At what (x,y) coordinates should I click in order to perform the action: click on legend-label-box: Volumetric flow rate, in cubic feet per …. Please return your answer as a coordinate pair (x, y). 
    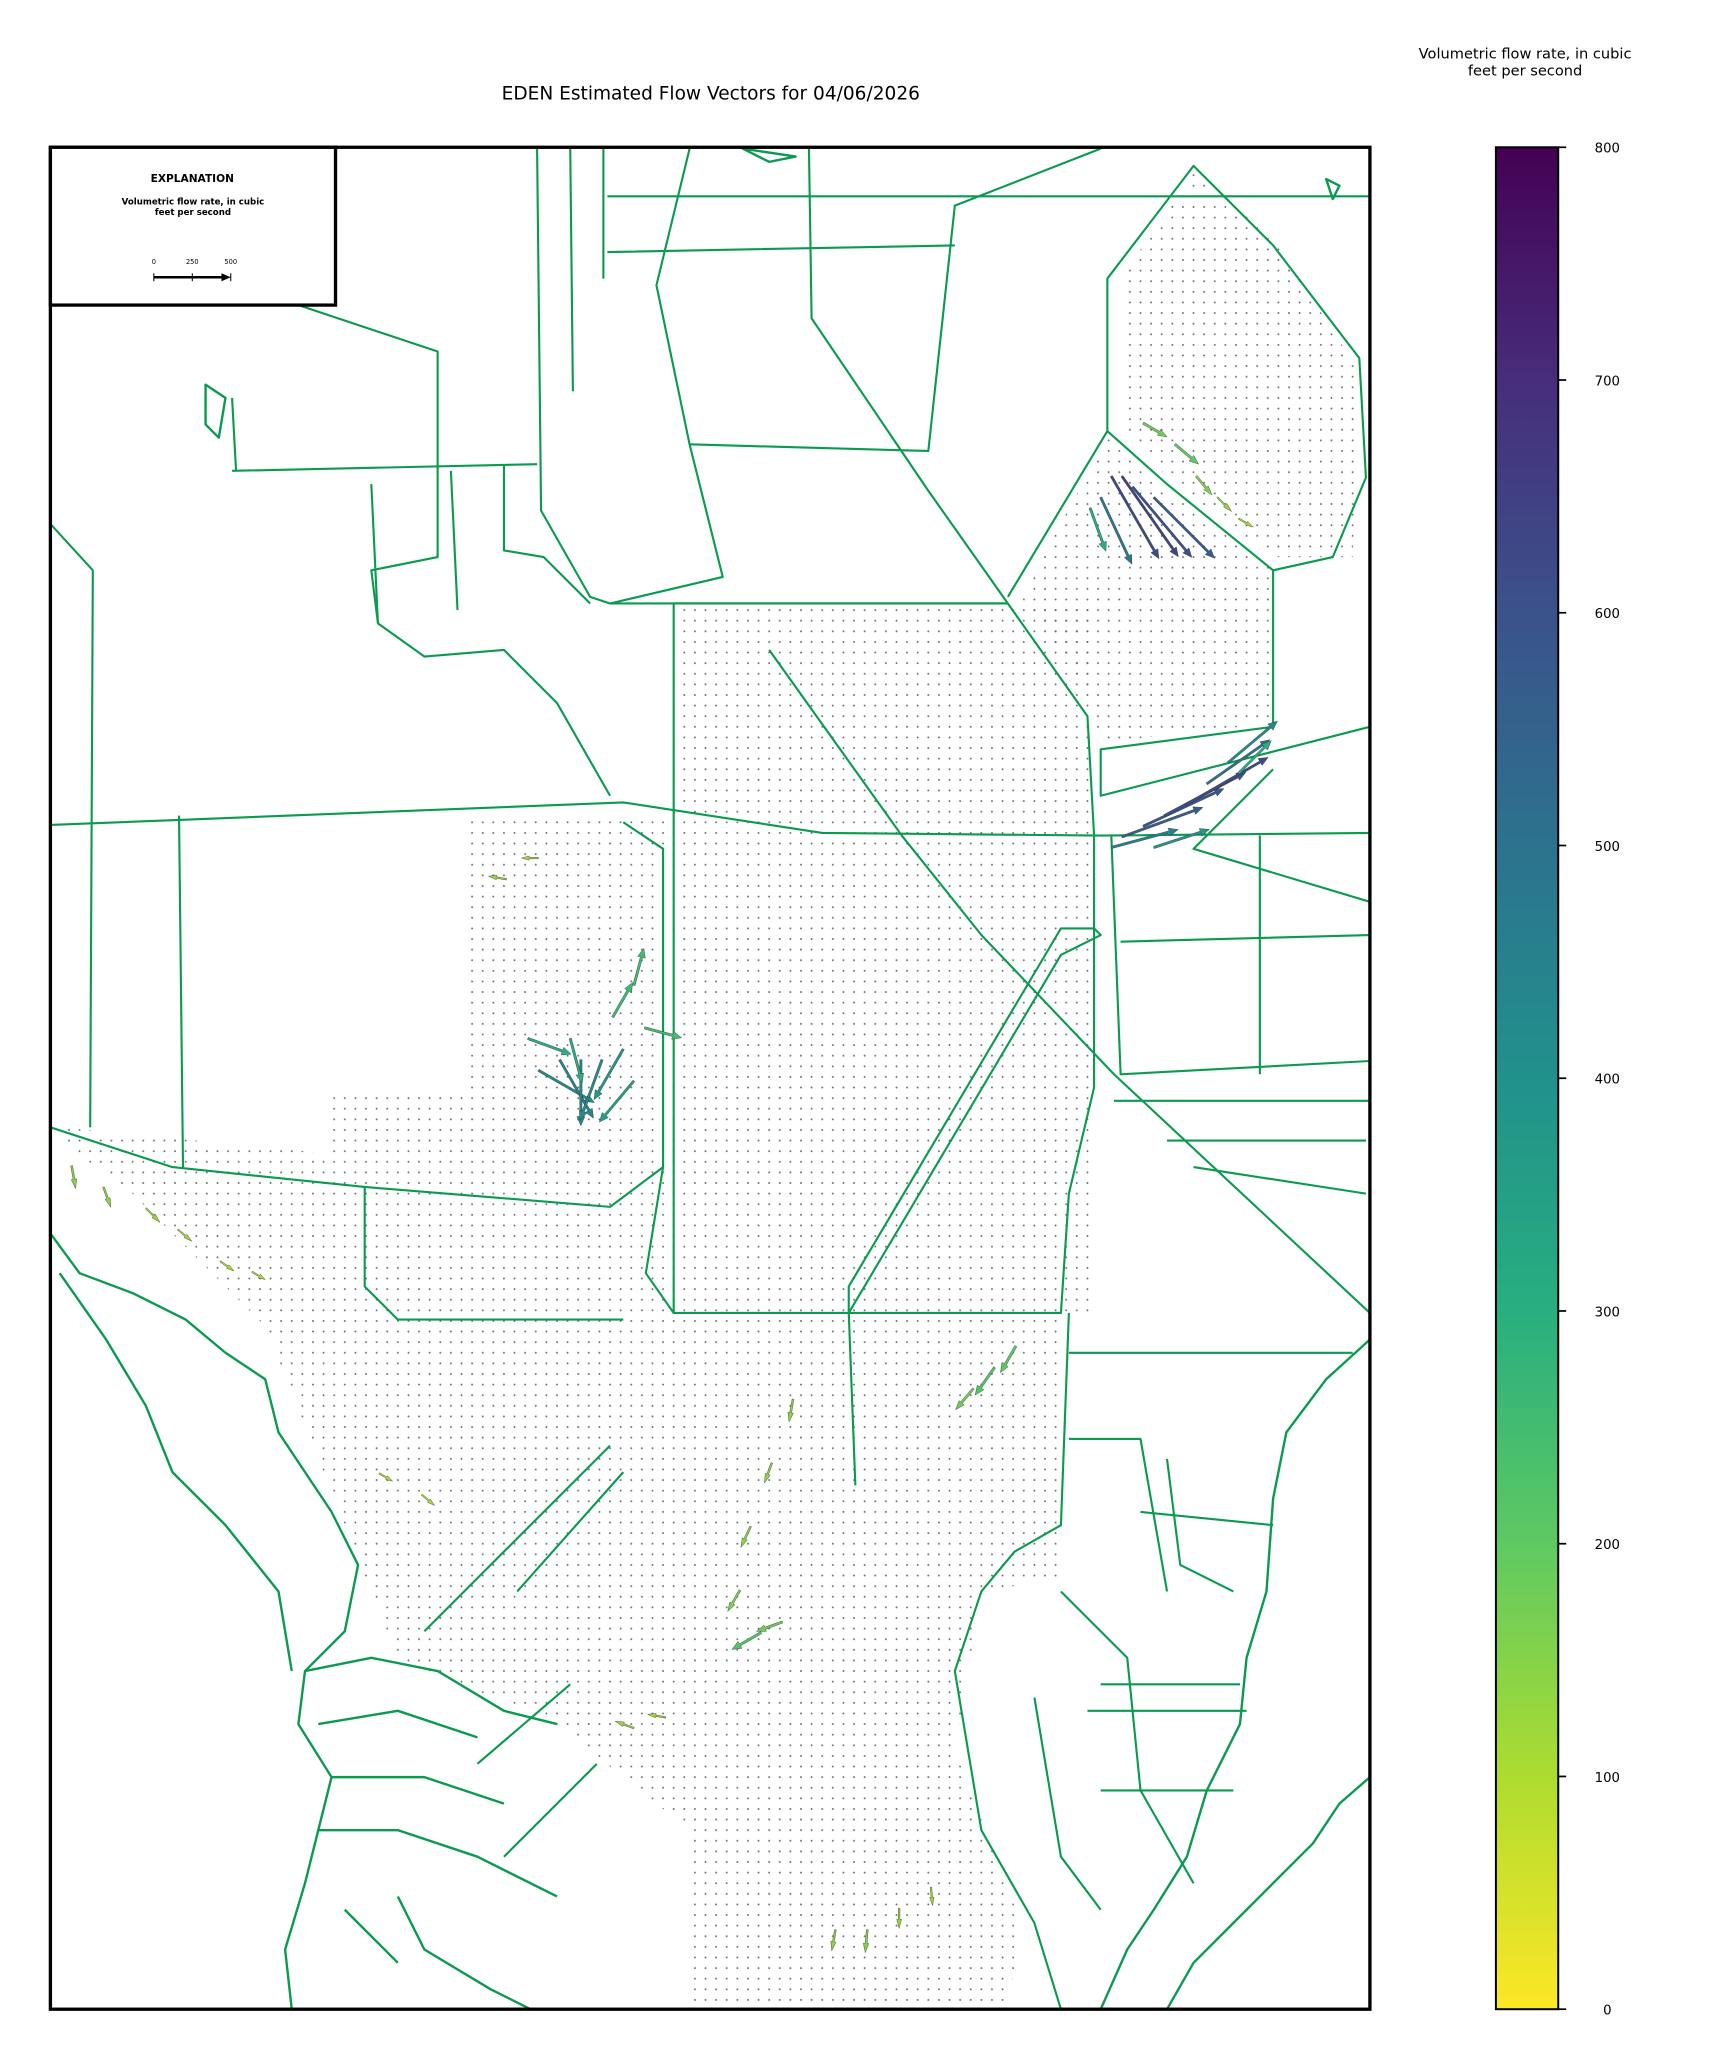
    Looking at the image, I should click on (193, 207).